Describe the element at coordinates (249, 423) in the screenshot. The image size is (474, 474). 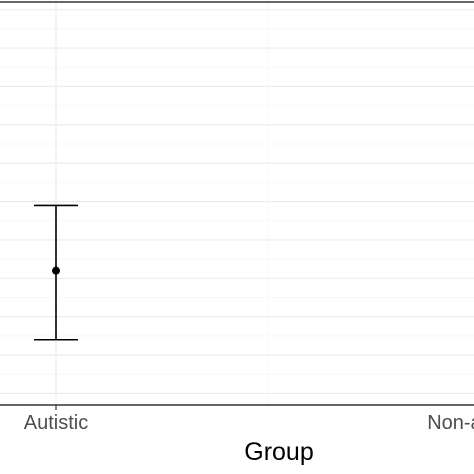
I see `x-tick-labels: Autistic Non-autistic` at that location.